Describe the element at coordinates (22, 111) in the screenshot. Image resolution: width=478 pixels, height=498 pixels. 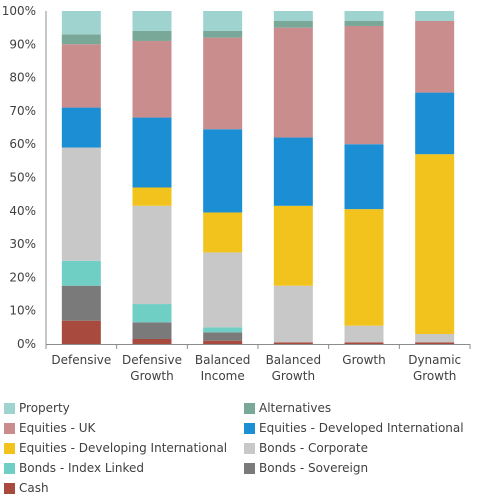
I see `y-tick-label: 70%` at that location.